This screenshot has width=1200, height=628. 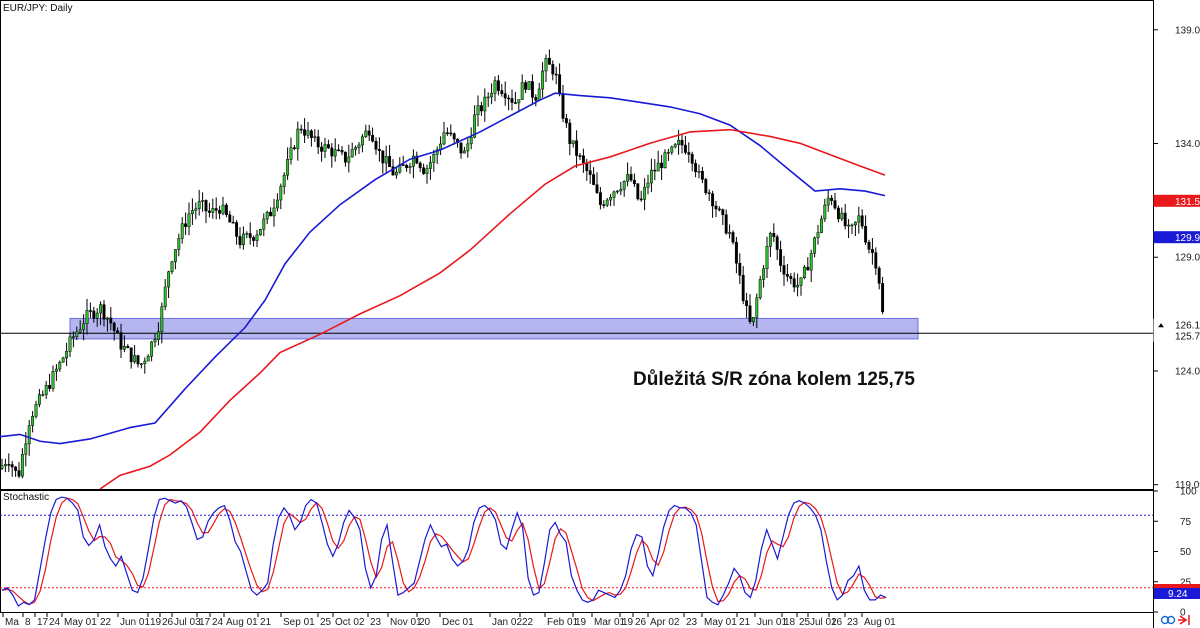 What do you see at coordinates (299, 622) in the screenshot?
I see `time-tick-label: Sep 01` at bounding box center [299, 622].